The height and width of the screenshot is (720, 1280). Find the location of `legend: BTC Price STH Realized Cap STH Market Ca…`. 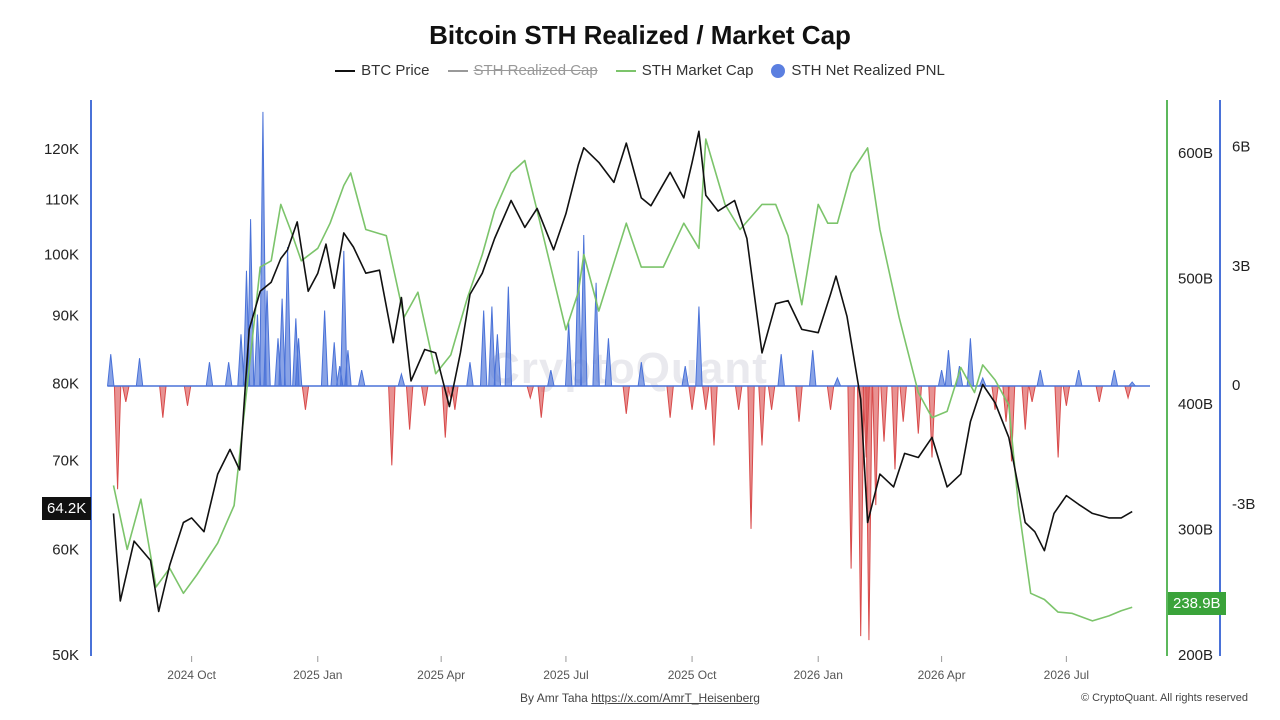

legend: BTC Price STH Realized Cap STH Market Ca… is located at coordinates (640, 70).